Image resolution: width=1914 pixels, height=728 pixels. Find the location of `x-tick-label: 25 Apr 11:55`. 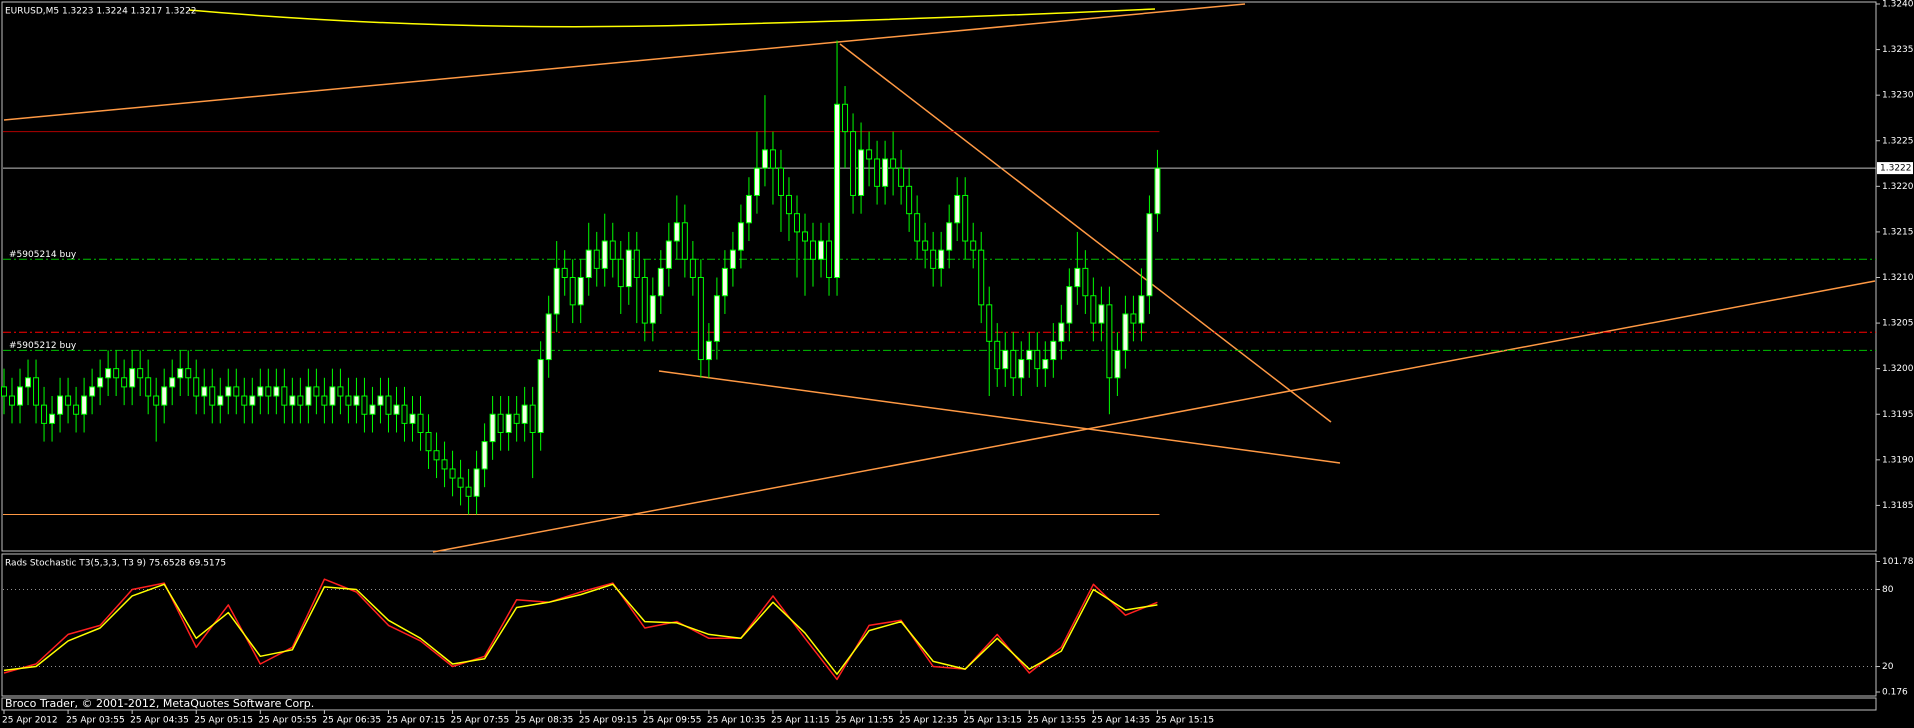

x-tick-label: 25 Apr 11:55 is located at coordinates (864, 721).